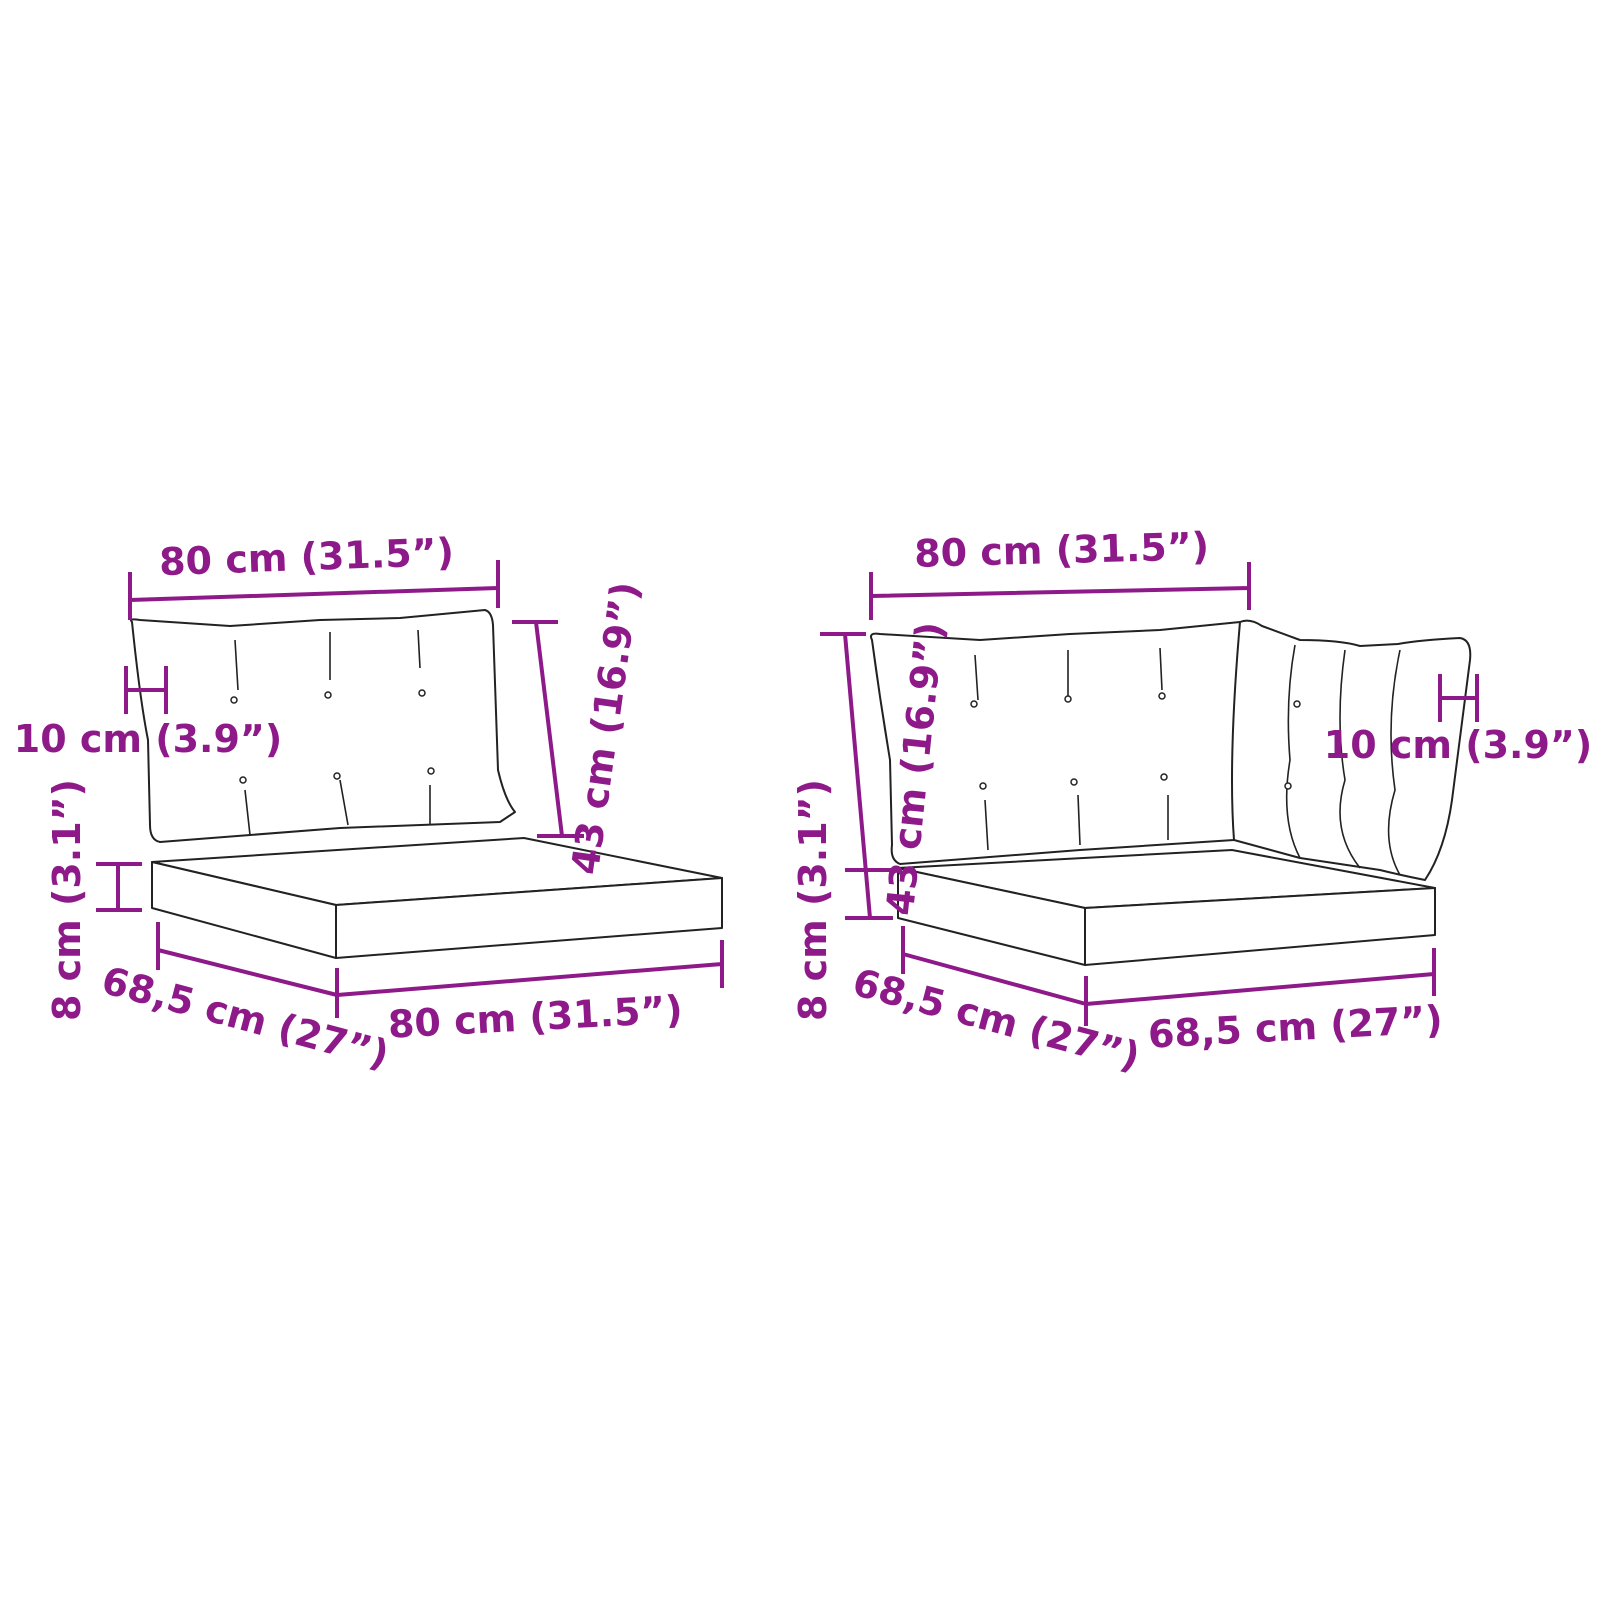 Image resolution: width=1600 pixels, height=1600 pixels. I want to click on left-top-width-label: 80 cm (31.5”), so click(306, 557).